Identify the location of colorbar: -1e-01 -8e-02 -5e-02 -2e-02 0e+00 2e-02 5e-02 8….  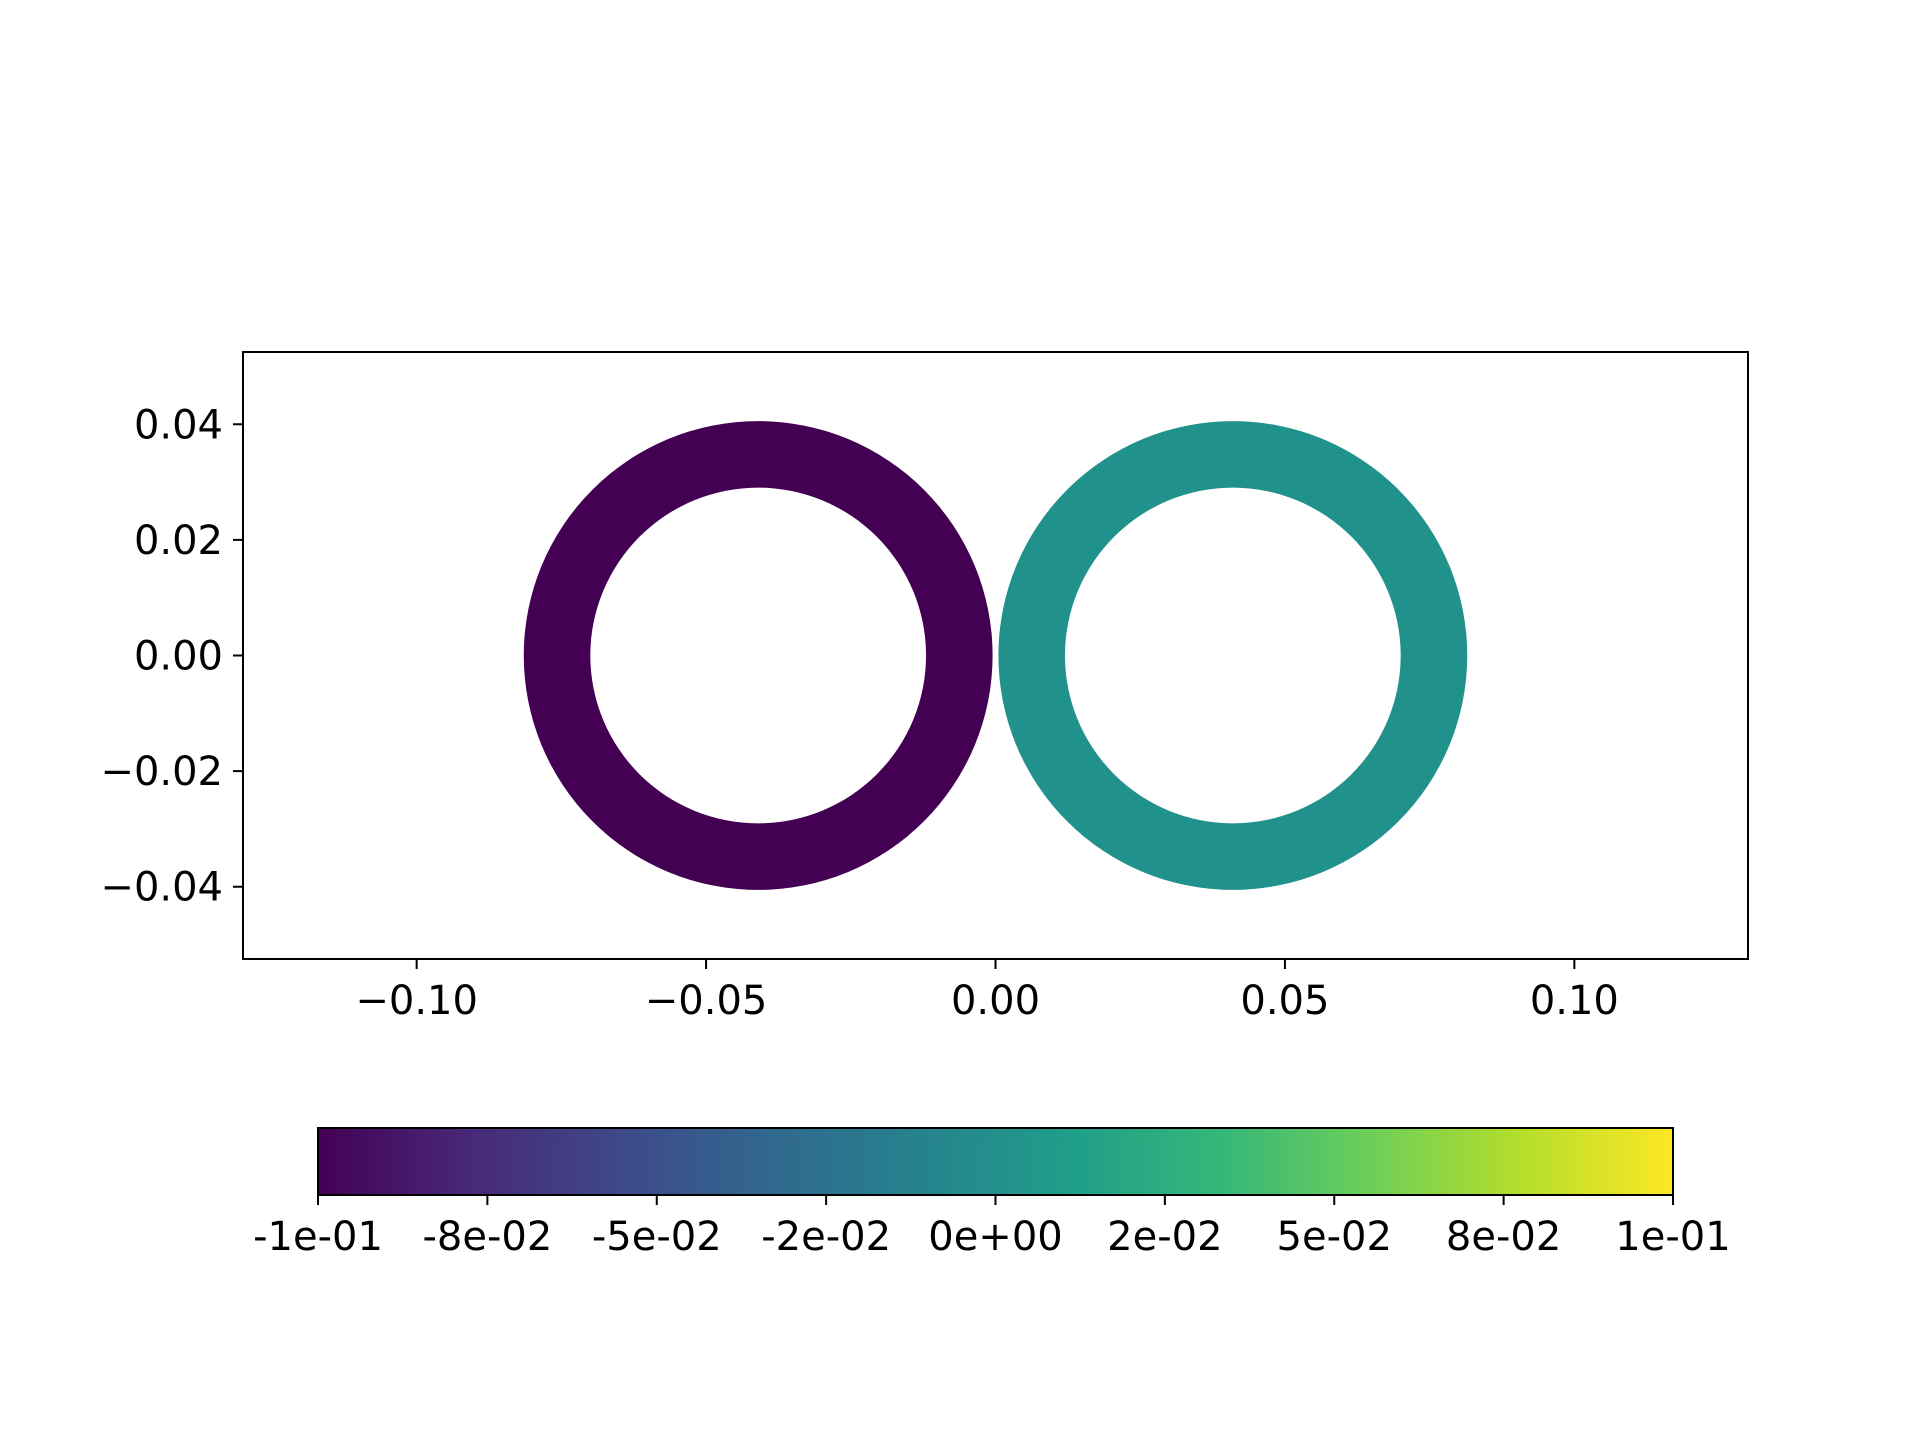
(992, 1193).